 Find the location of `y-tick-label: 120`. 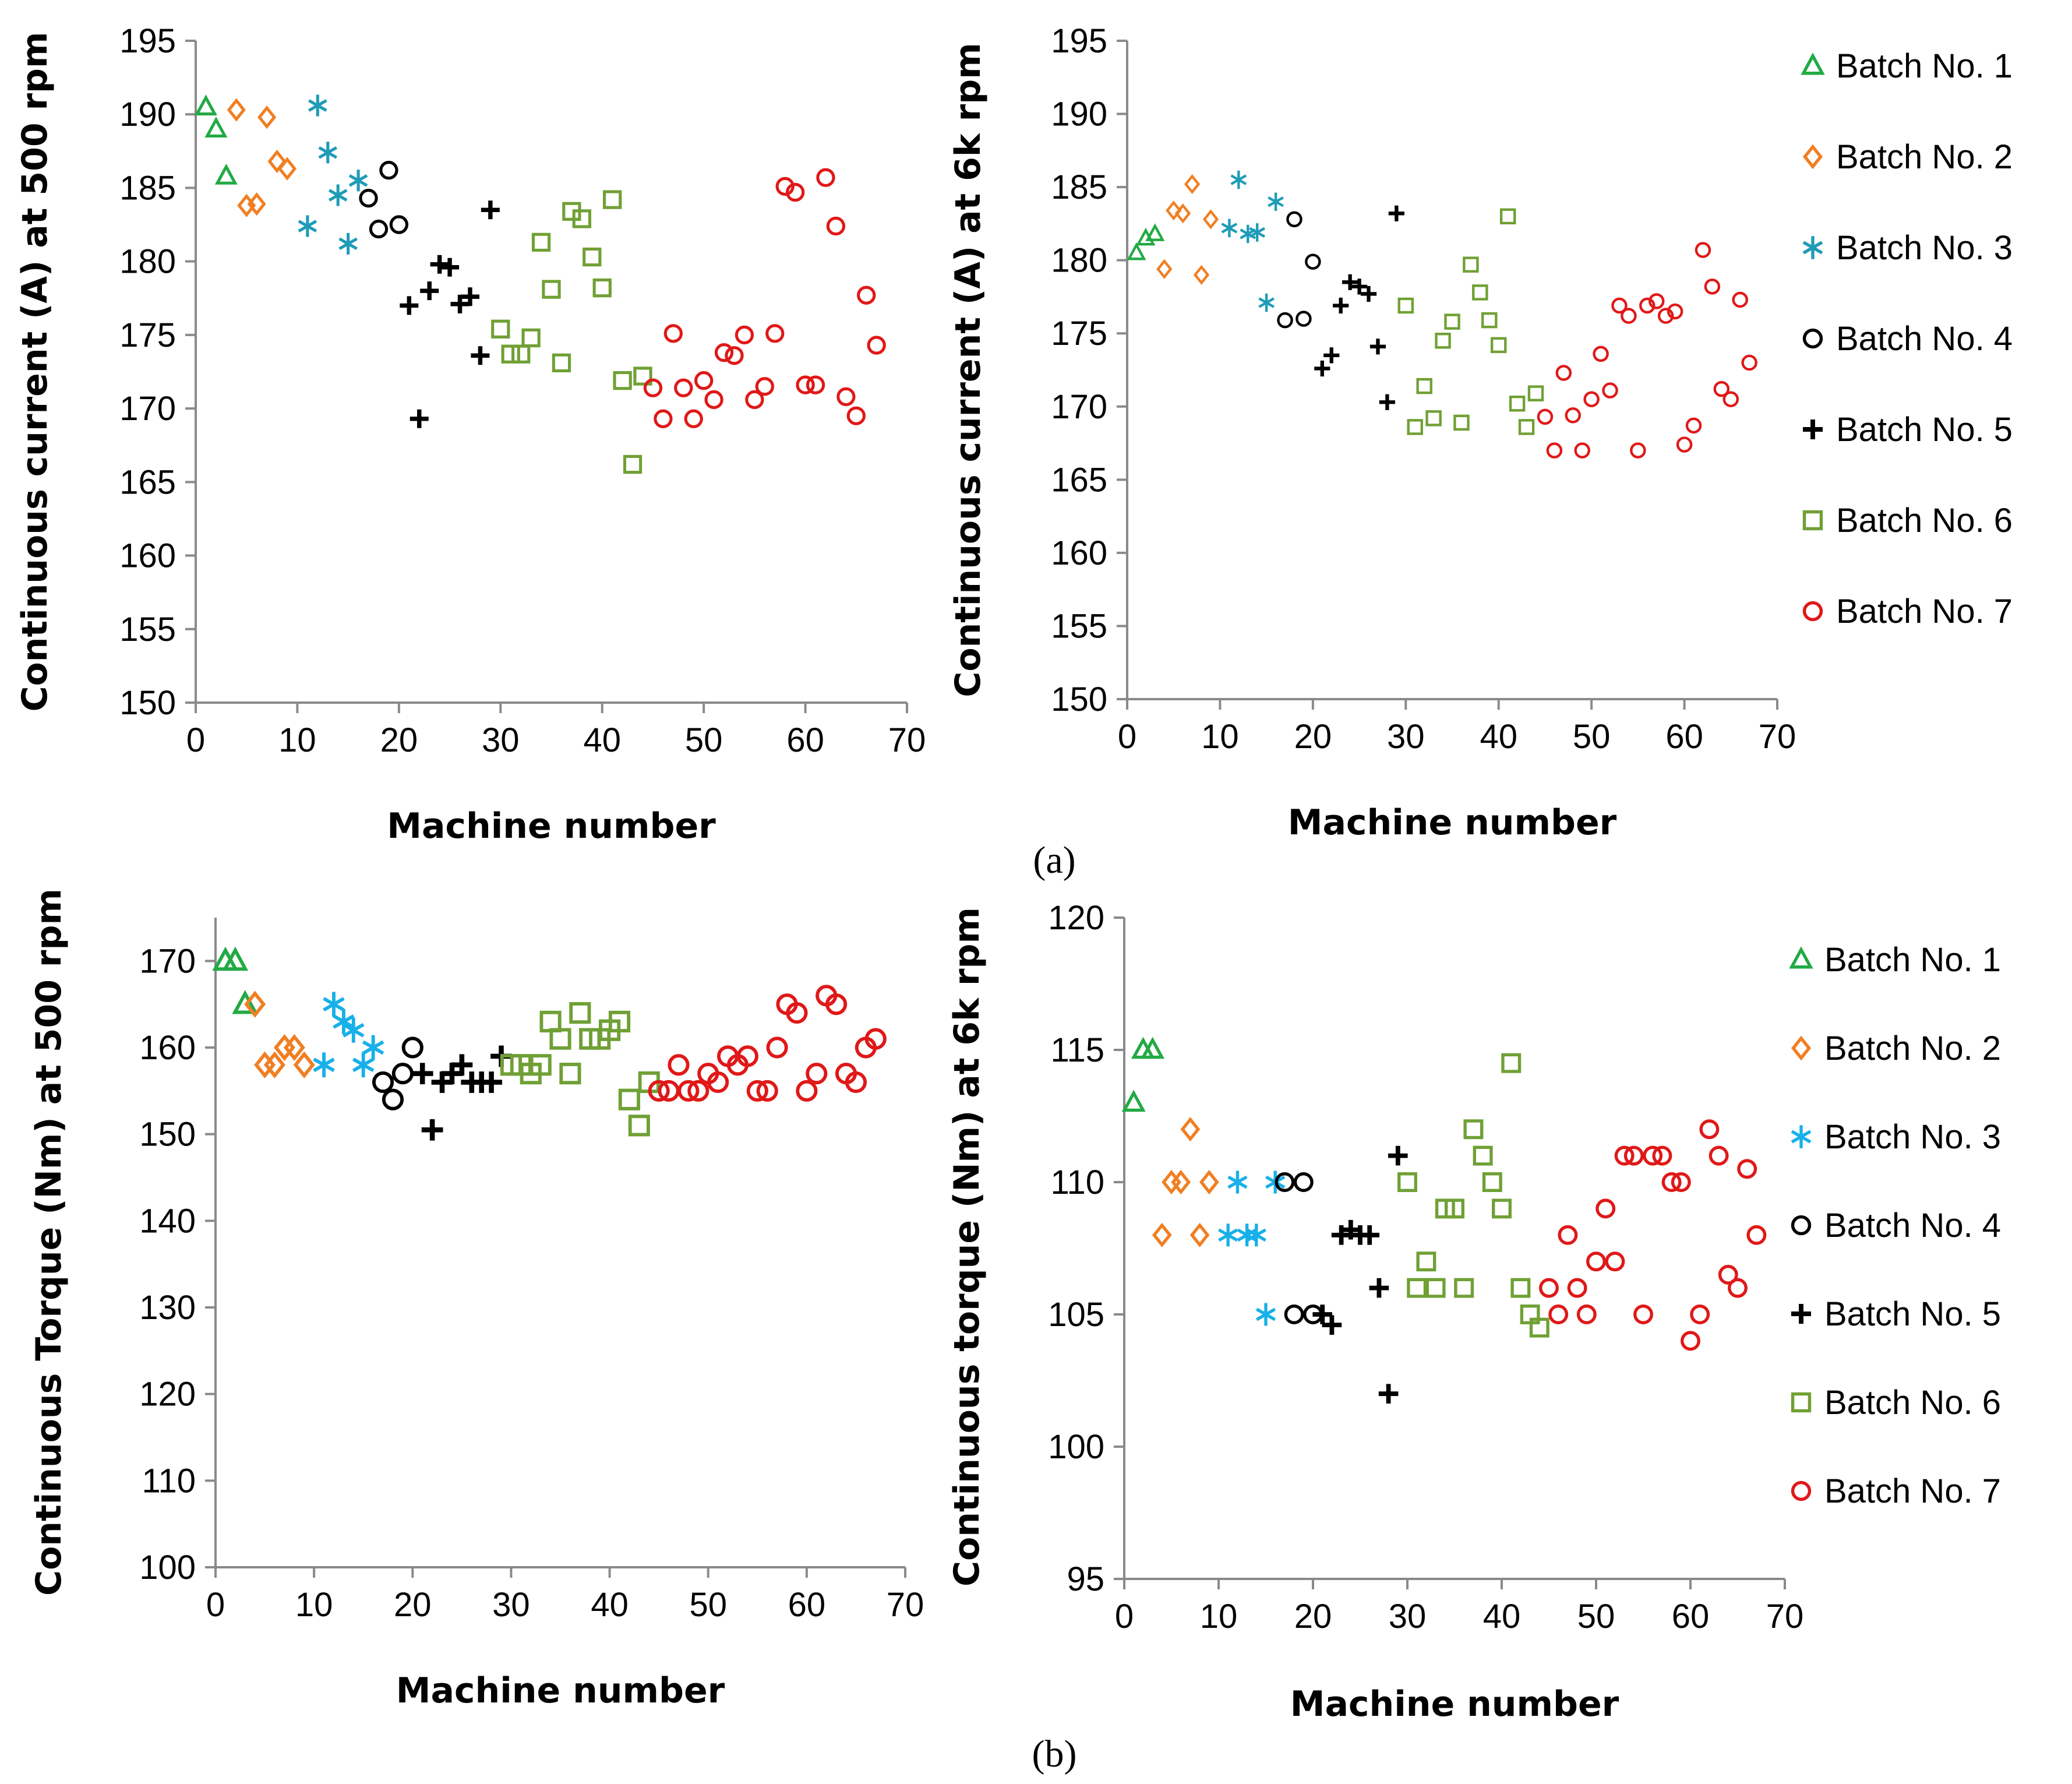

y-tick-label: 120 is located at coordinates (1076, 918).